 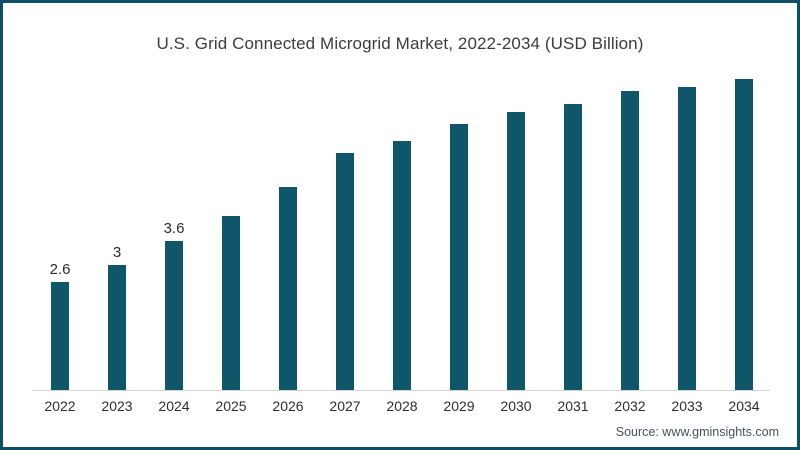 What do you see at coordinates (345, 271) in the screenshot?
I see `bar-2027` at bounding box center [345, 271].